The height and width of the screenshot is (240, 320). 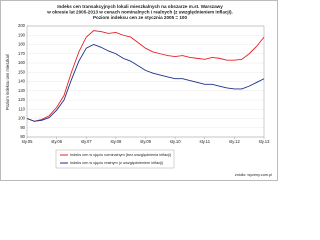 What do you see at coordinates (146, 141) in the screenshot?
I see `x-tick-label: sty.09` at bounding box center [146, 141].